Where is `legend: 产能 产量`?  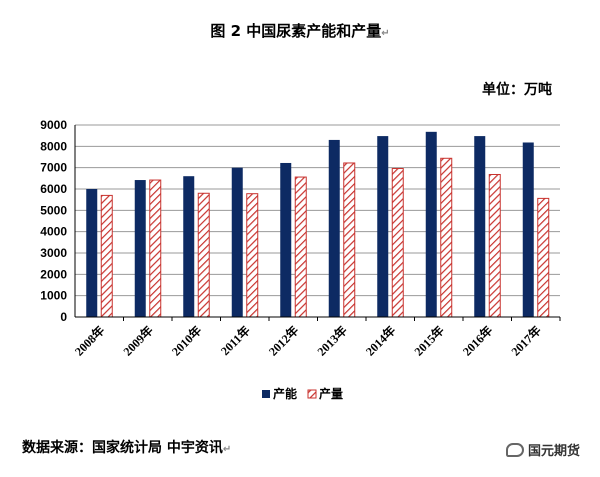 legend: 产能 产量 is located at coordinates (302, 393).